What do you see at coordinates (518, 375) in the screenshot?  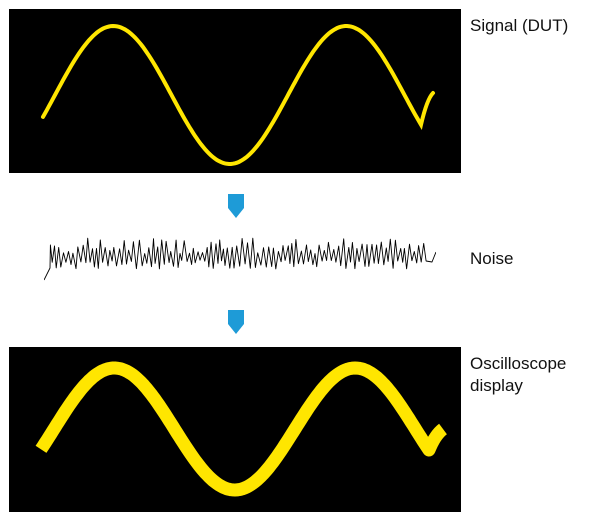 I see `oscilloscope-label: Oscilloscope display` at bounding box center [518, 375].